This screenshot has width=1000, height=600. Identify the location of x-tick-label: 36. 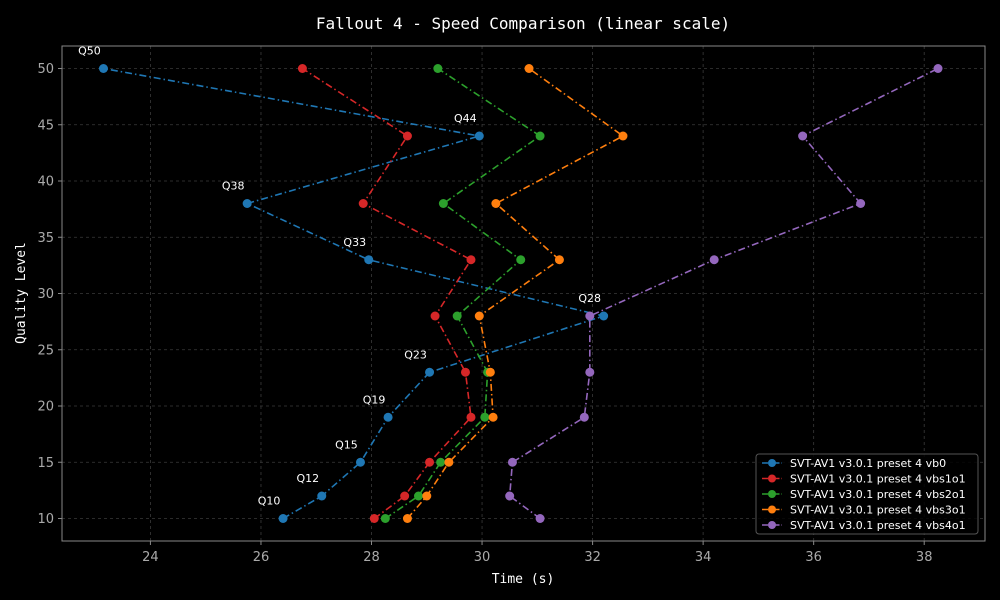
(813, 557).